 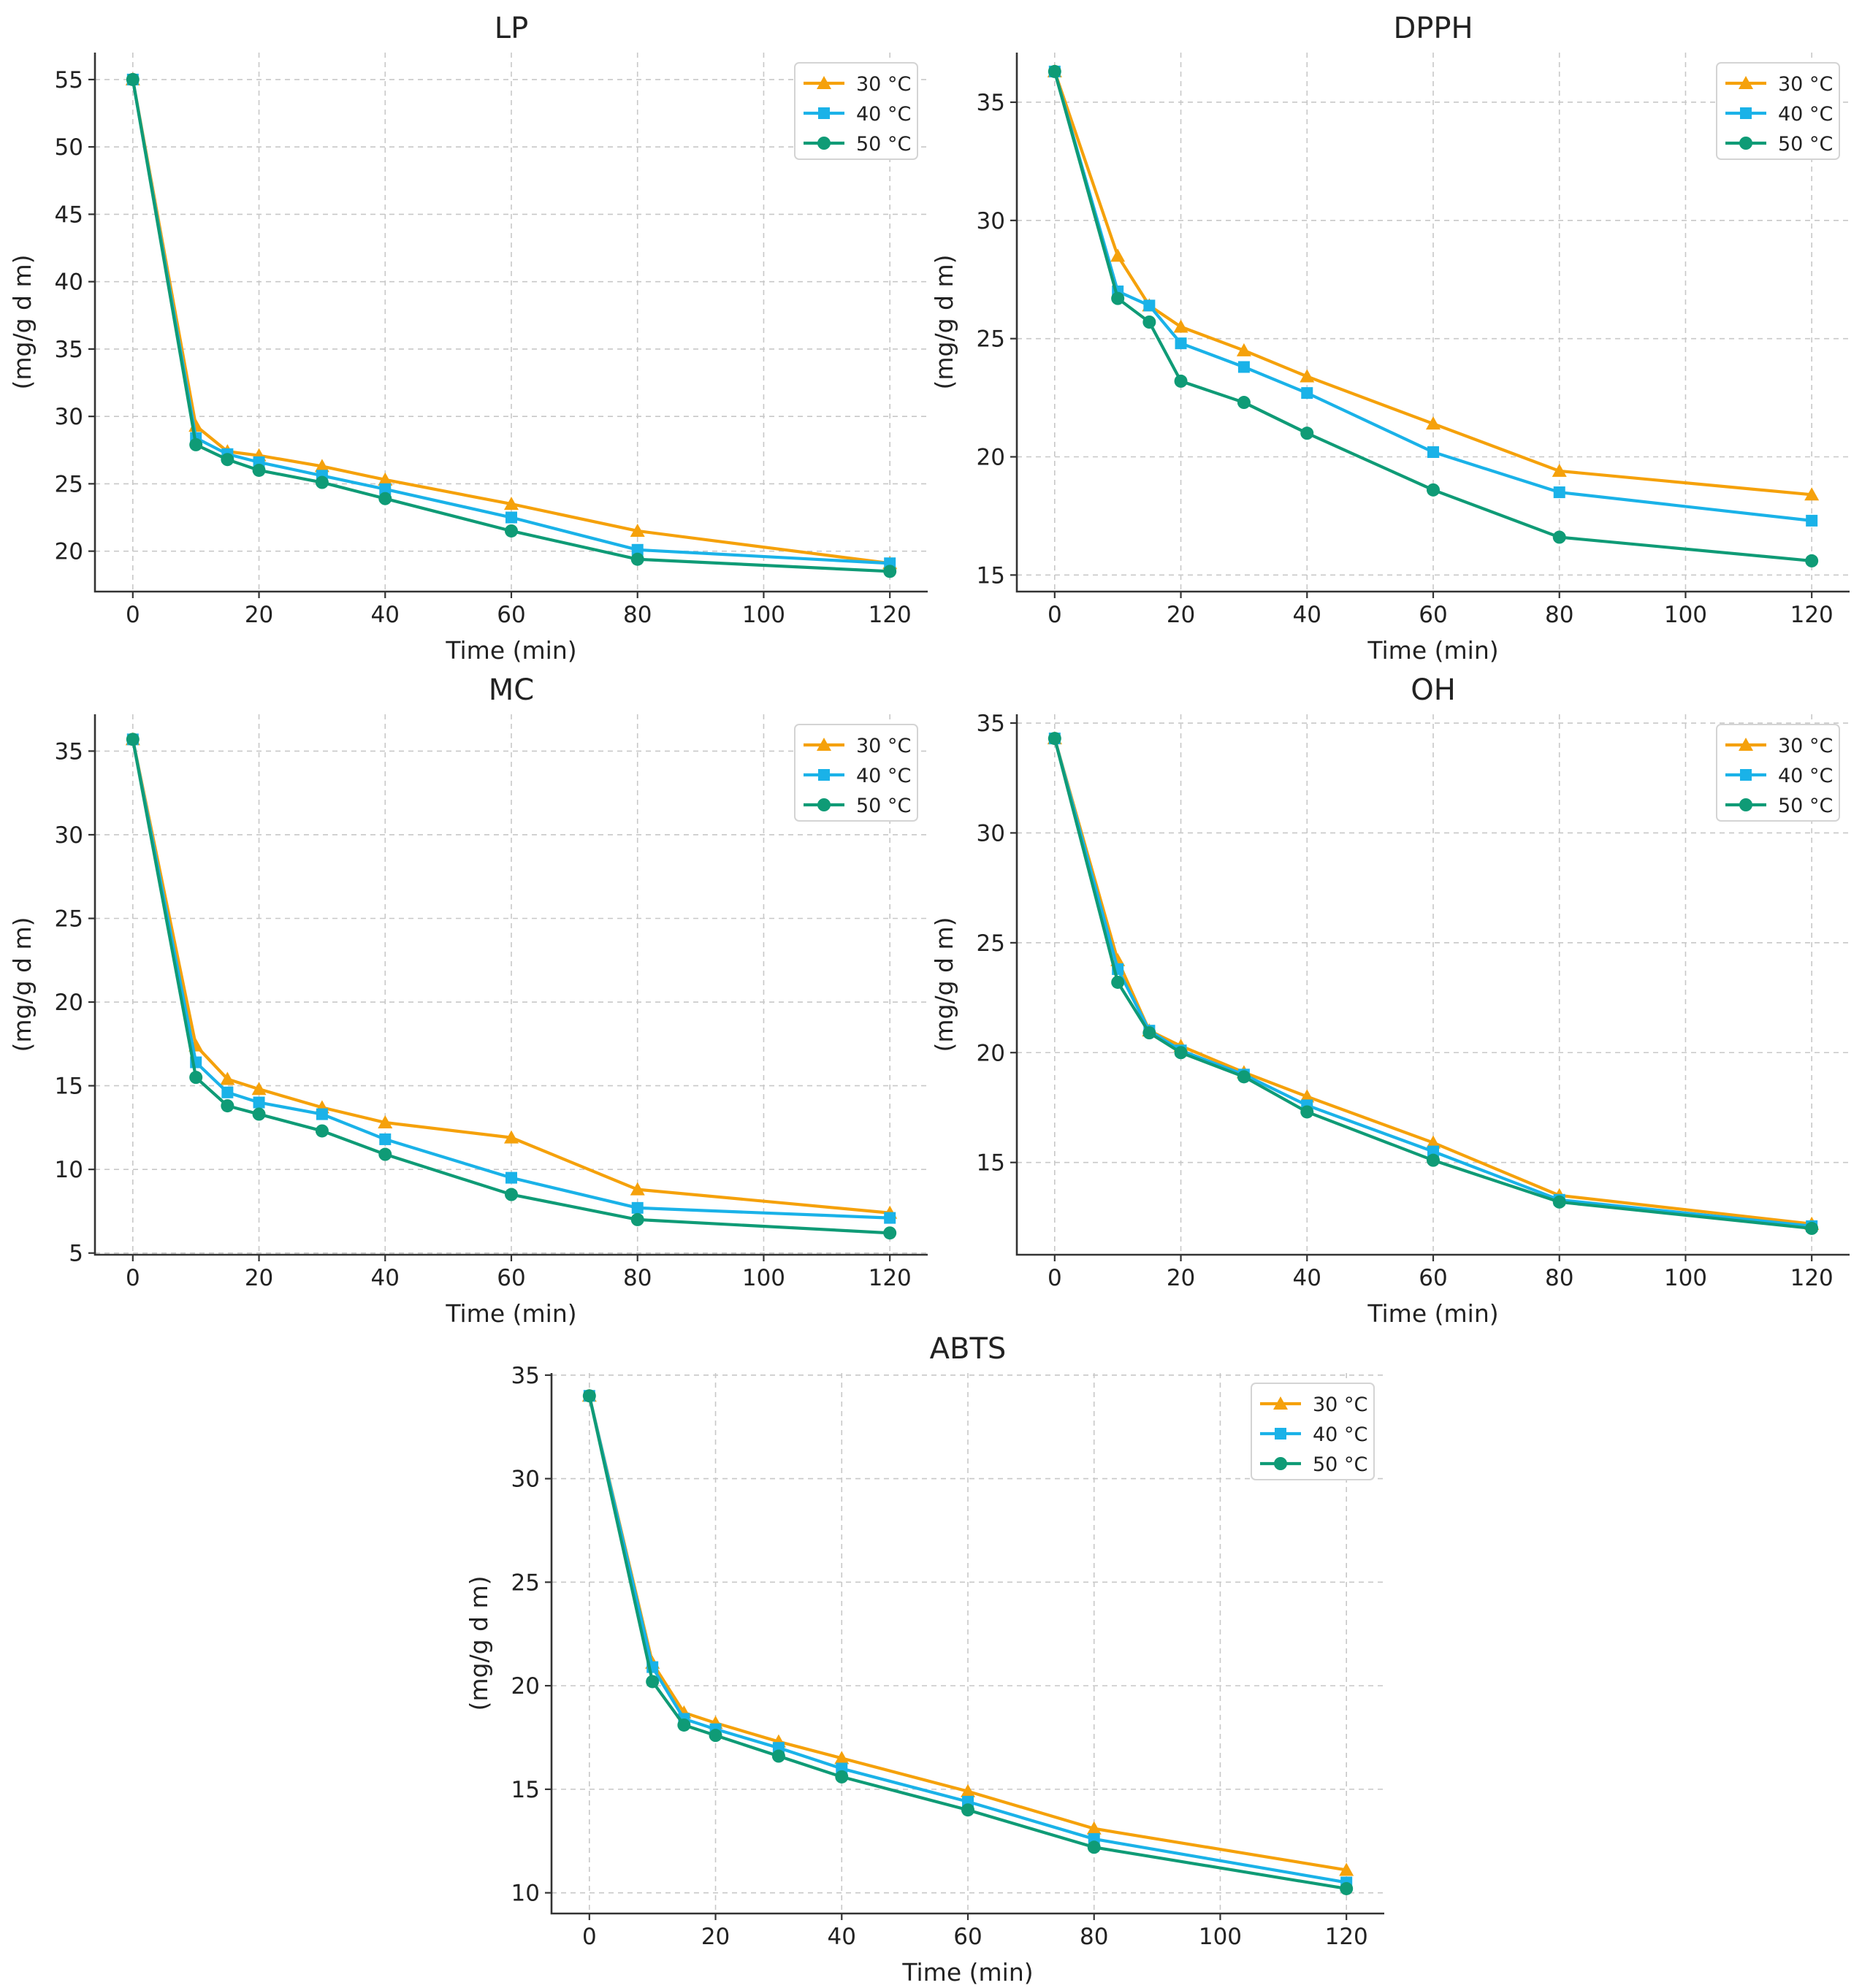 What do you see at coordinates (1433, 28) in the screenshot?
I see `chart-title: DPPH` at bounding box center [1433, 28].